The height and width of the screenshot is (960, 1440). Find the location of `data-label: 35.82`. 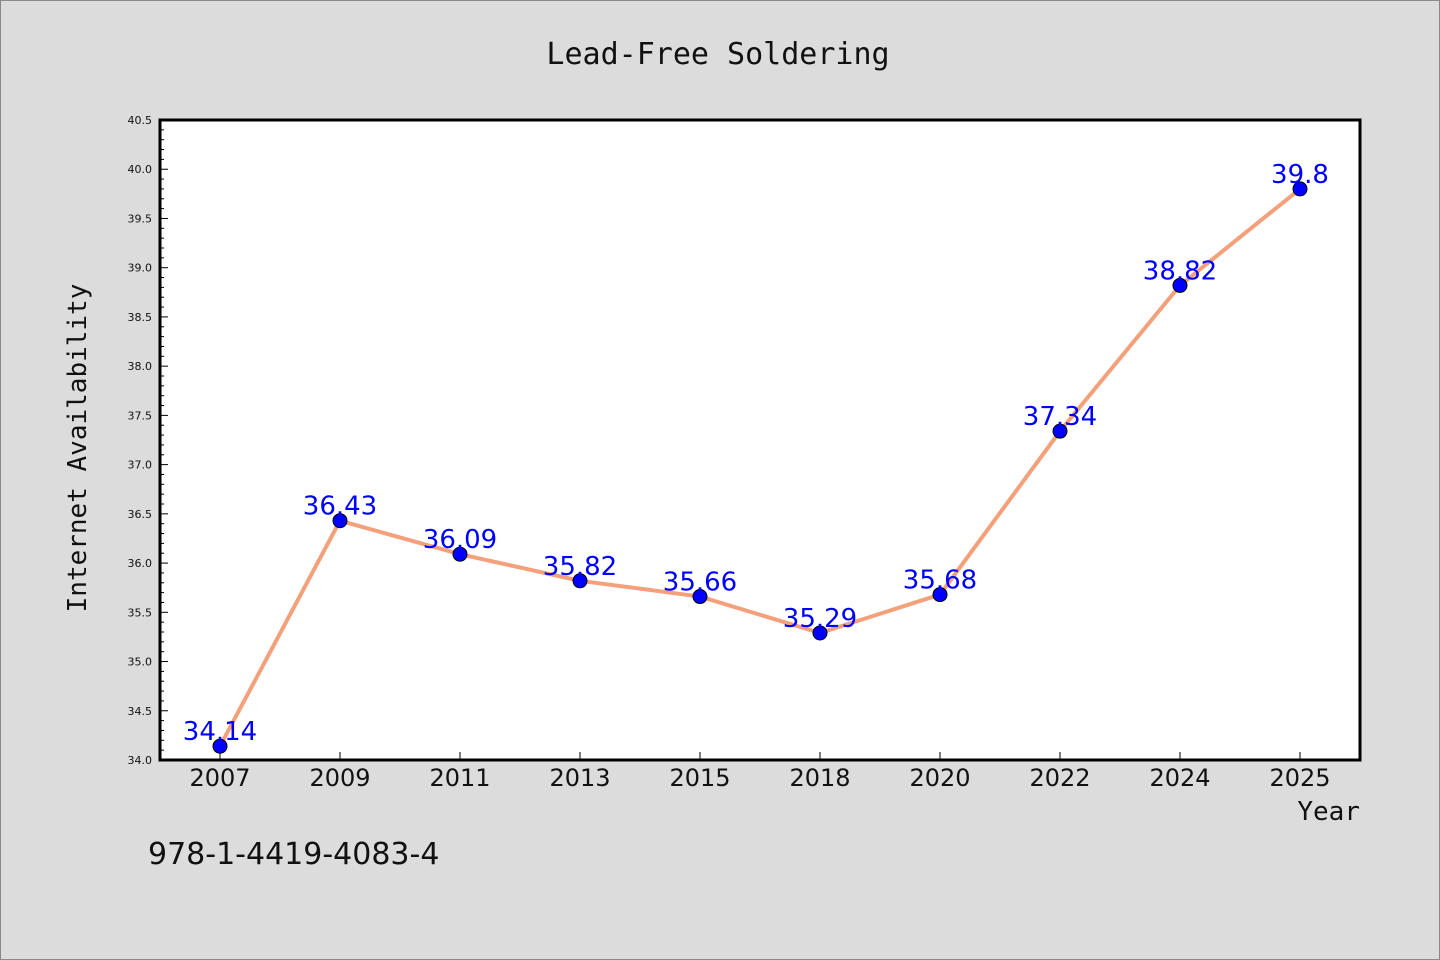

data-label: 35.82 is located at coordinates (580, 567).